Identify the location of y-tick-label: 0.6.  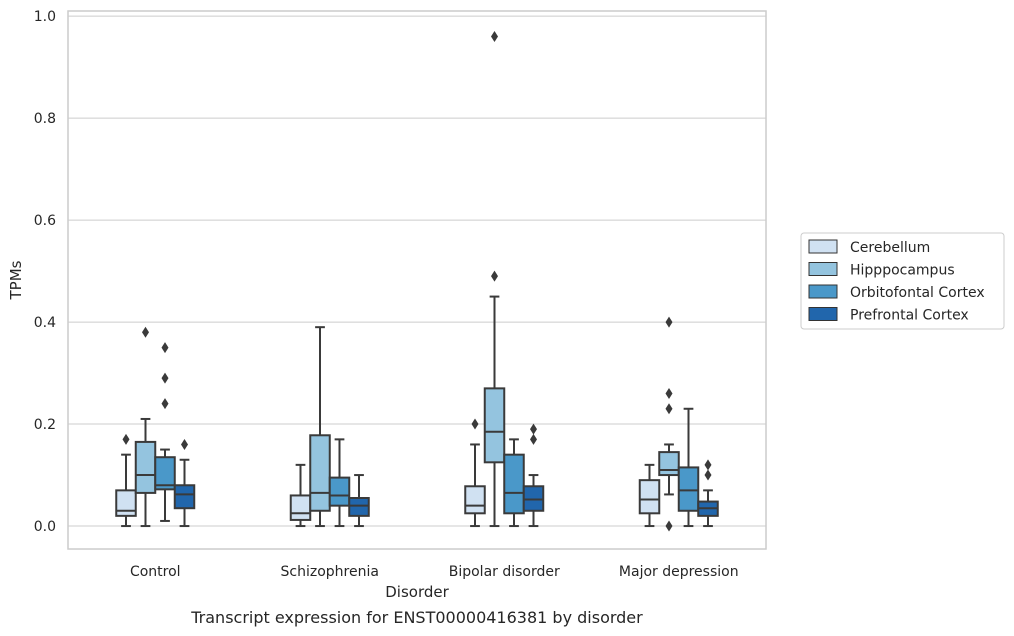
(45, 221).